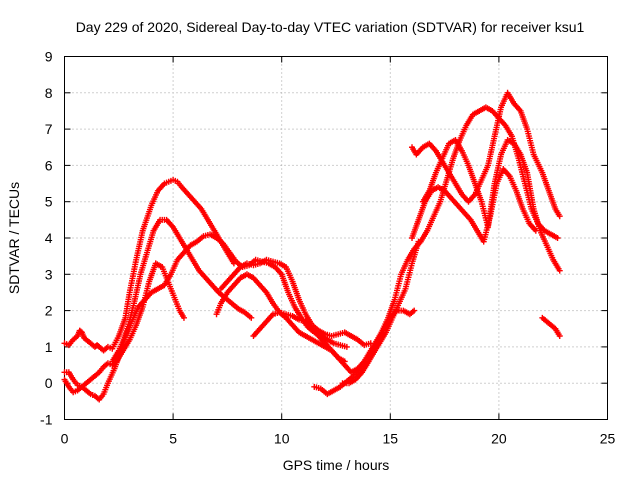 This screenshot has width=640, height=480. Describe the element at coordinates (49, 93) in the screenshot. I see `y-tick-label: 8` at that location.